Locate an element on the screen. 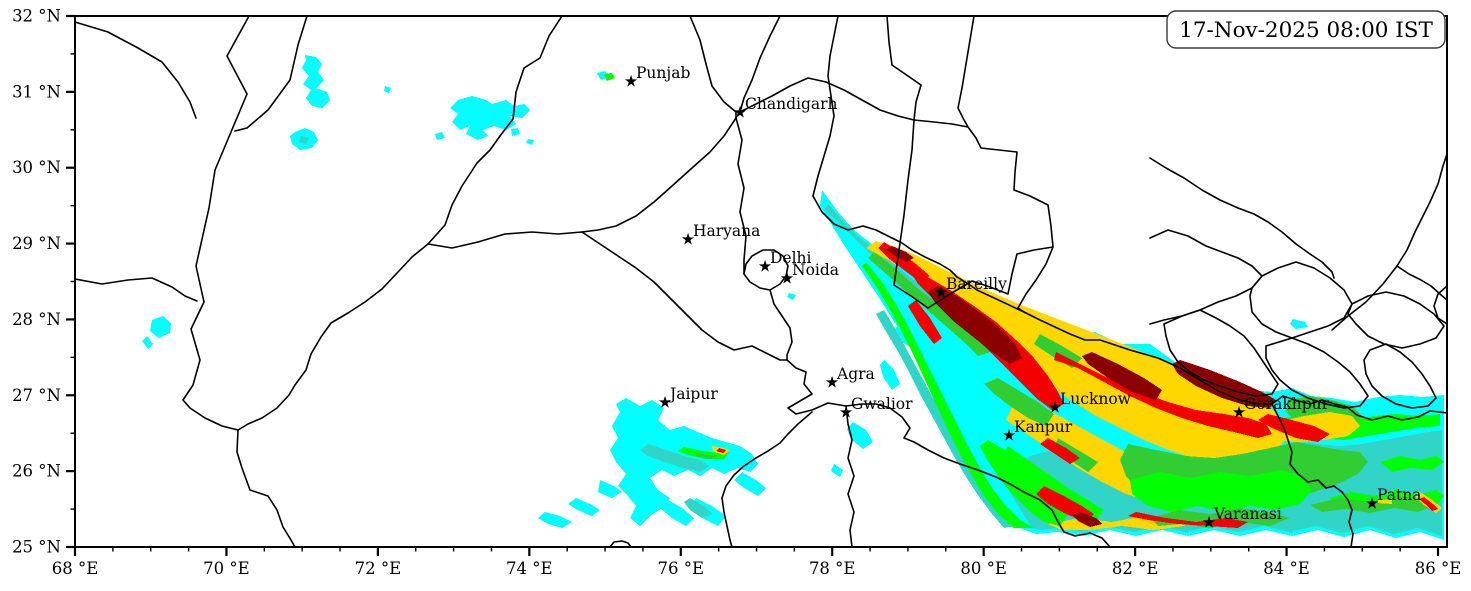 The height and width of the screenshot is (591, 1471). city-marker-gorakhpur: ★Gorakhpur is located at coordinates (1281, 408).